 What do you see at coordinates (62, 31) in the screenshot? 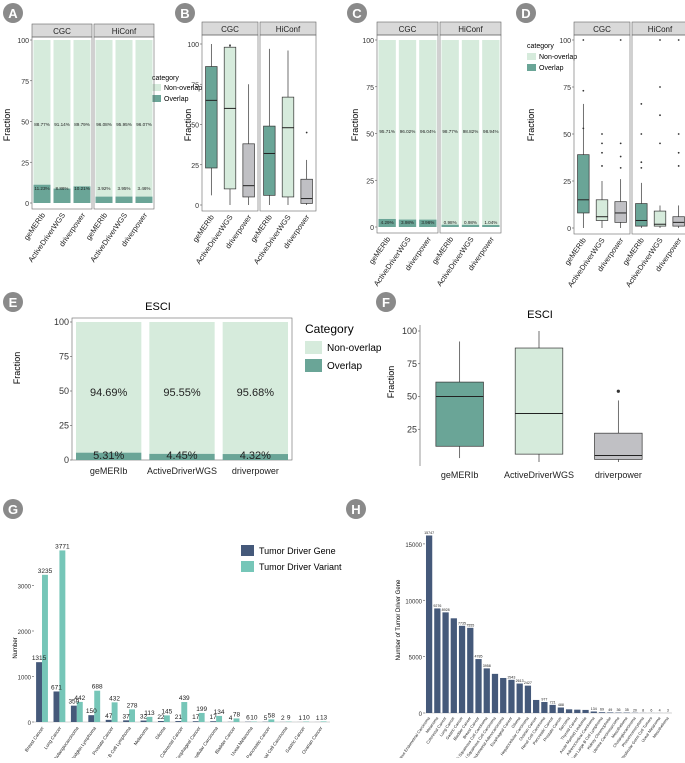
I see `panel-A-facet-label: CGC` at bounding box center [62, 31].